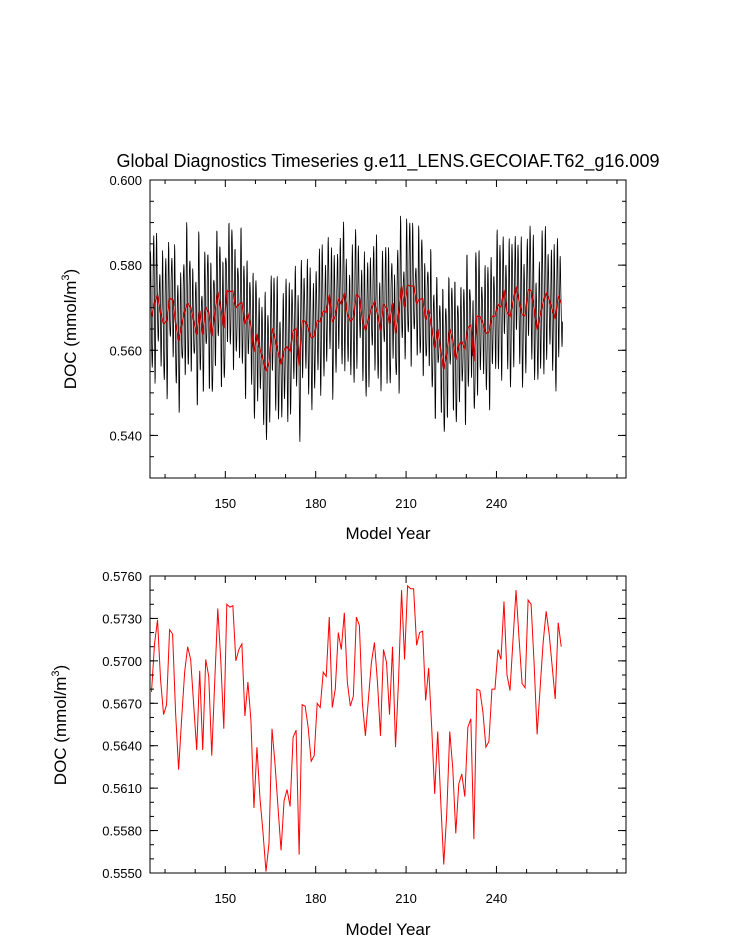  What do you see at coordinates (122, 576) in the screenshot?
I see `bottom-ytick-label: 0.5760` at bounding box center [122, 576].